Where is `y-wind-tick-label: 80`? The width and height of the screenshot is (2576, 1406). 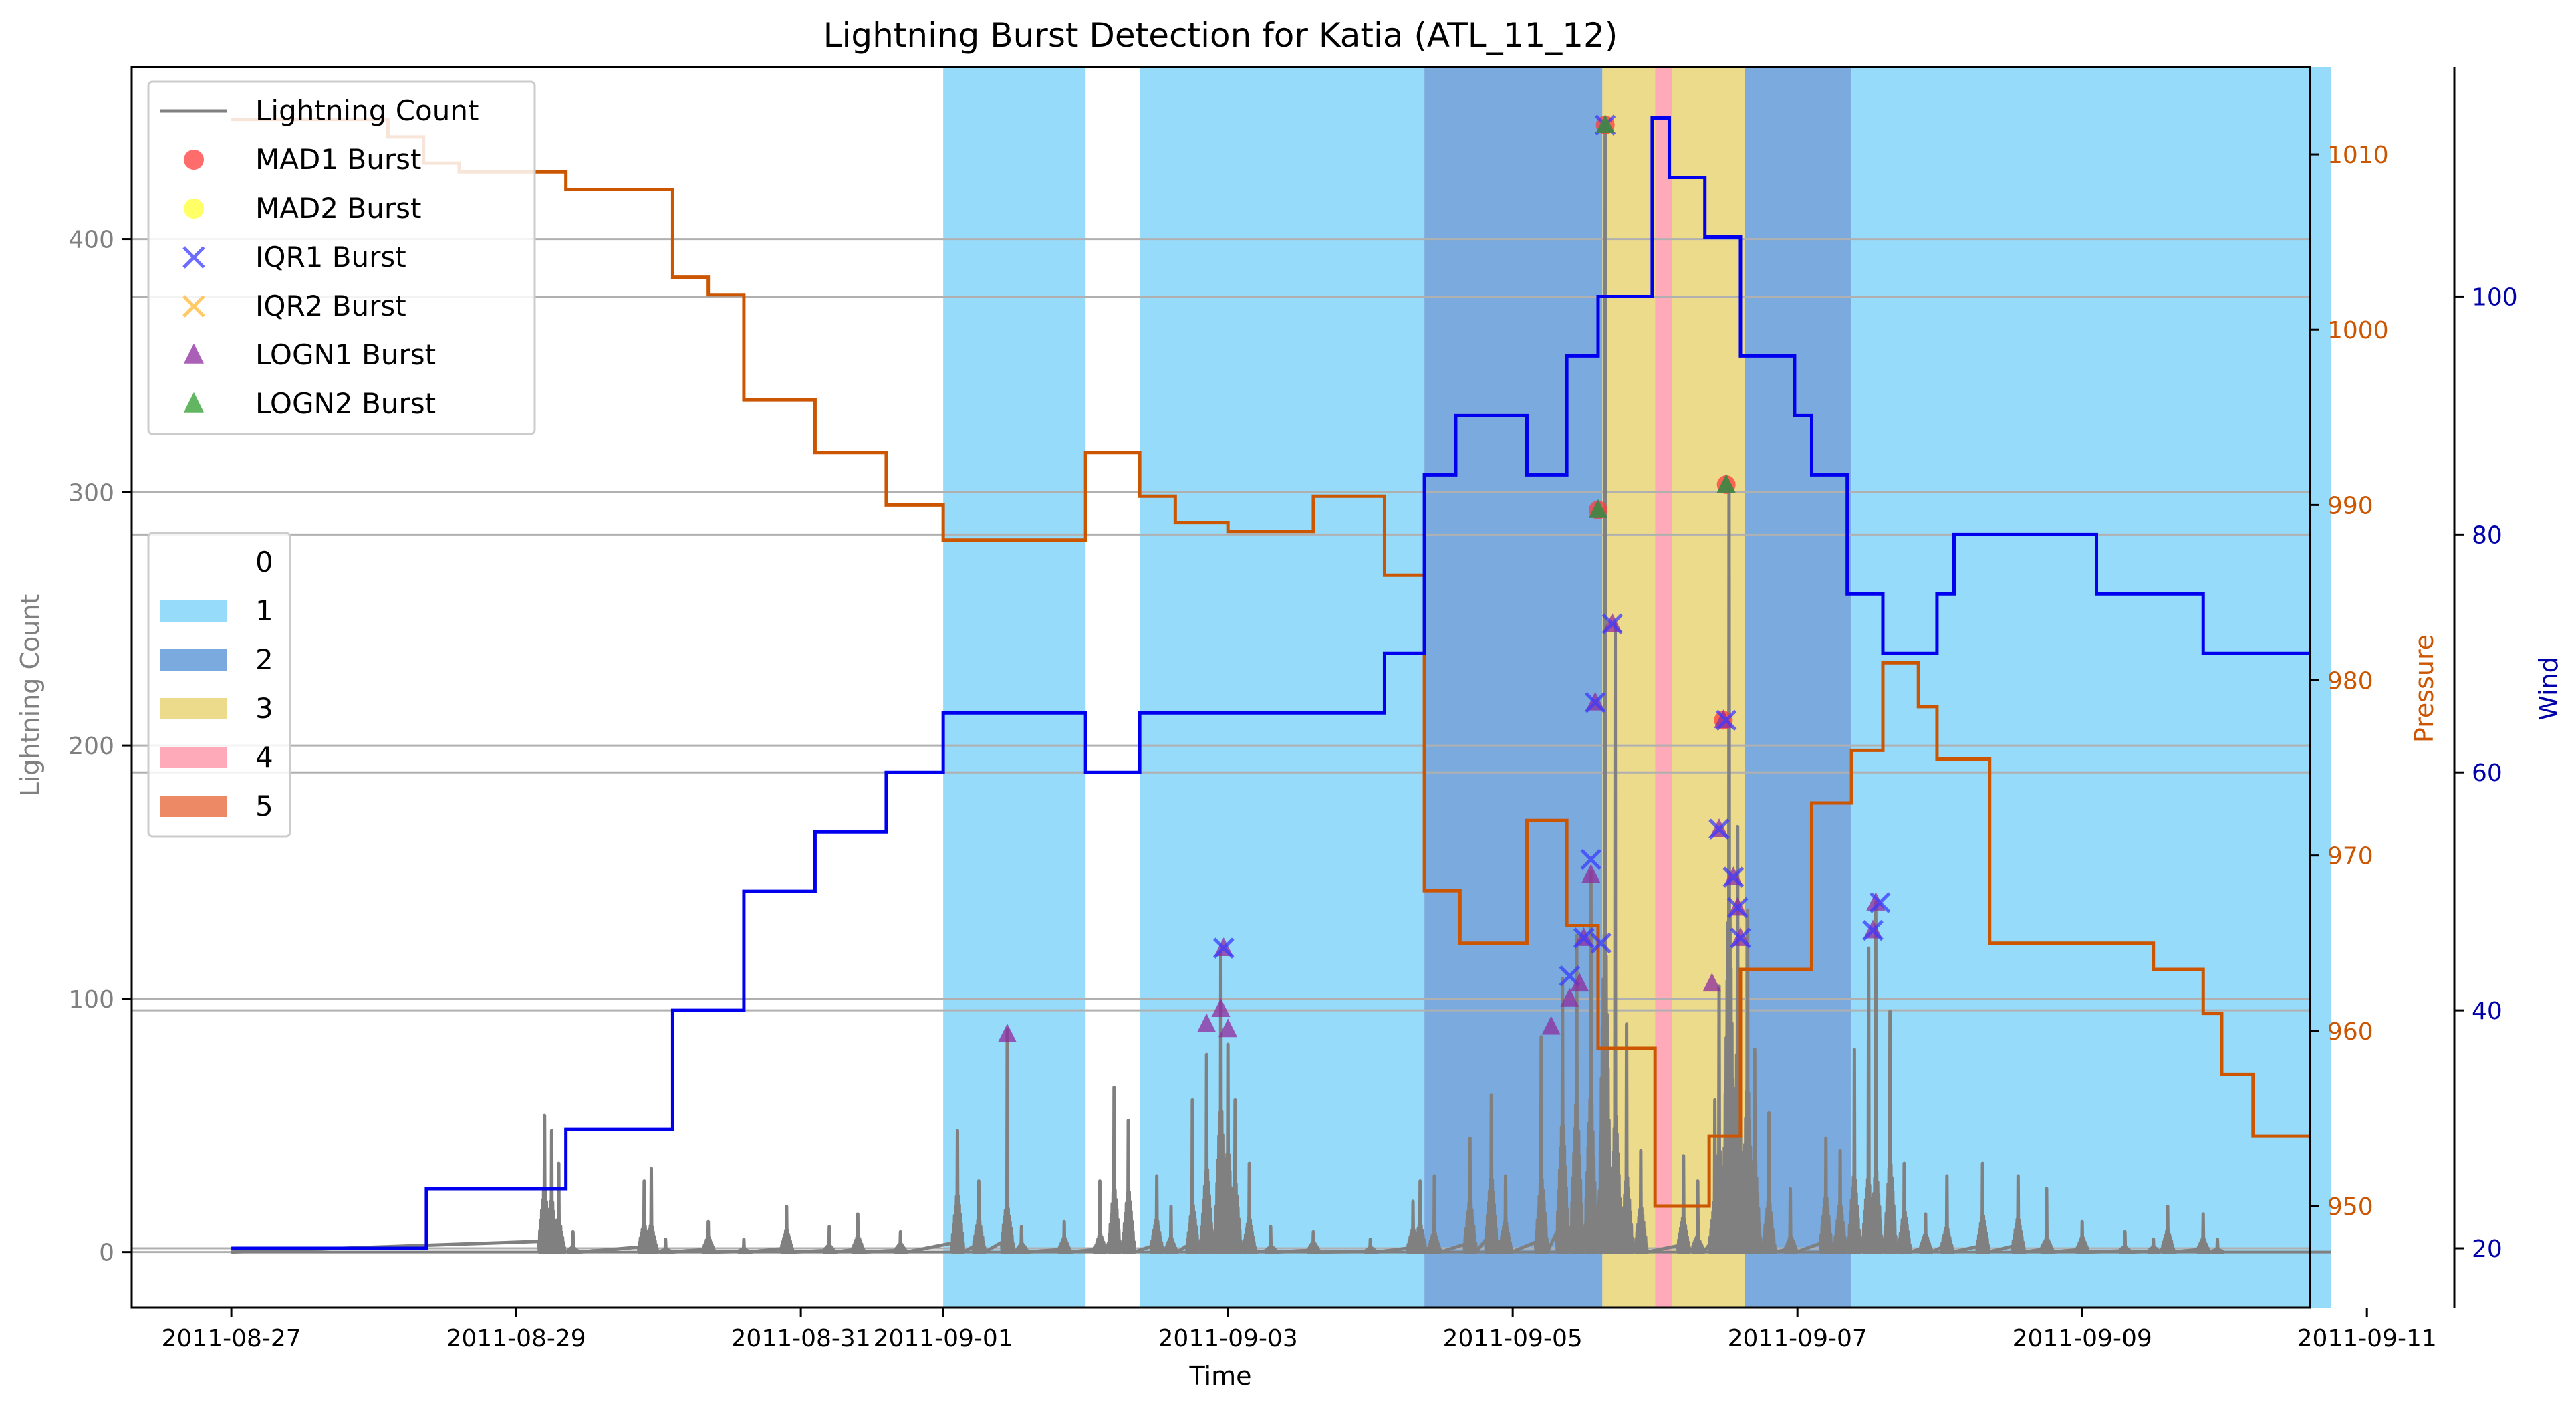
y-wind-tick-label: 80 is located at coordinates (2487, 535).